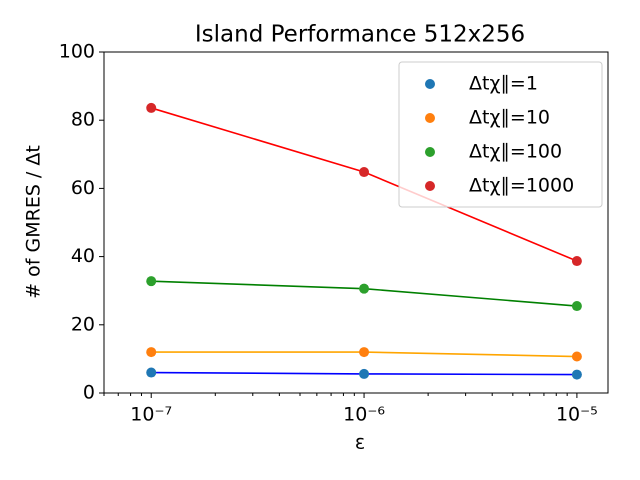  What do you see at coordinates (509, 118) in the screenshot?
I see `legend-label: Δtχ∥=10` at bounding box center [509, 118].